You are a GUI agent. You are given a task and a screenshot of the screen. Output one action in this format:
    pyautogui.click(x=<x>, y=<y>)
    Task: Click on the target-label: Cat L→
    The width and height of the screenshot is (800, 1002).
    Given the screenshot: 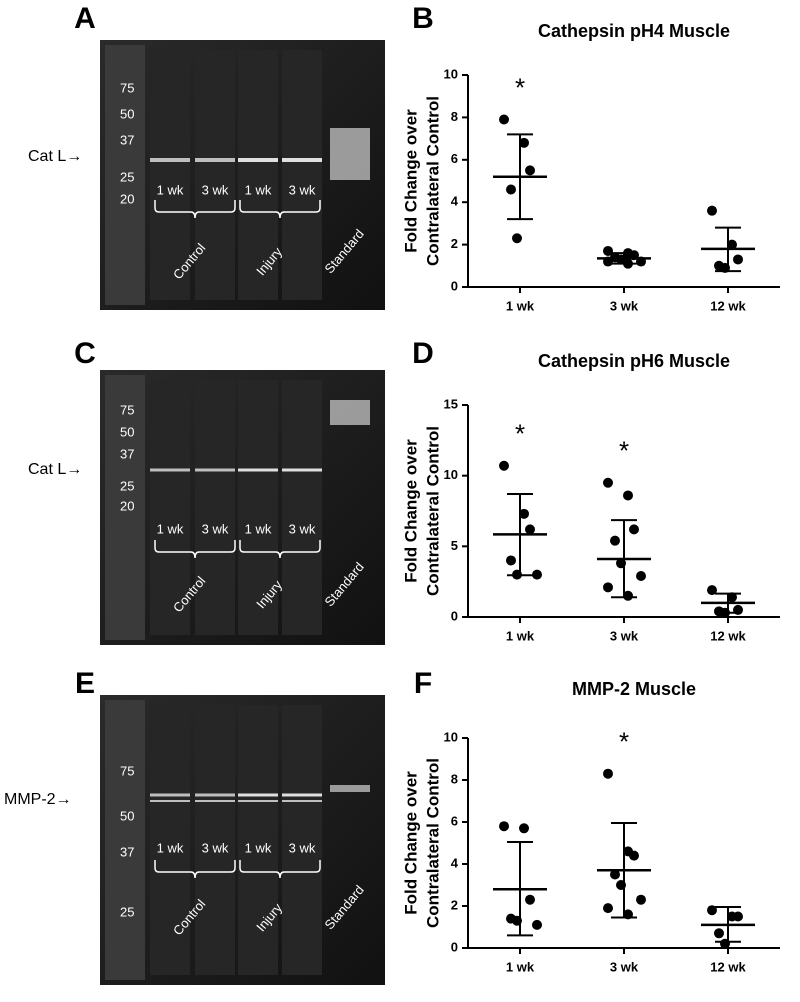 What is the action you would take?
    pyautogui.click(x=55, y=156)
    